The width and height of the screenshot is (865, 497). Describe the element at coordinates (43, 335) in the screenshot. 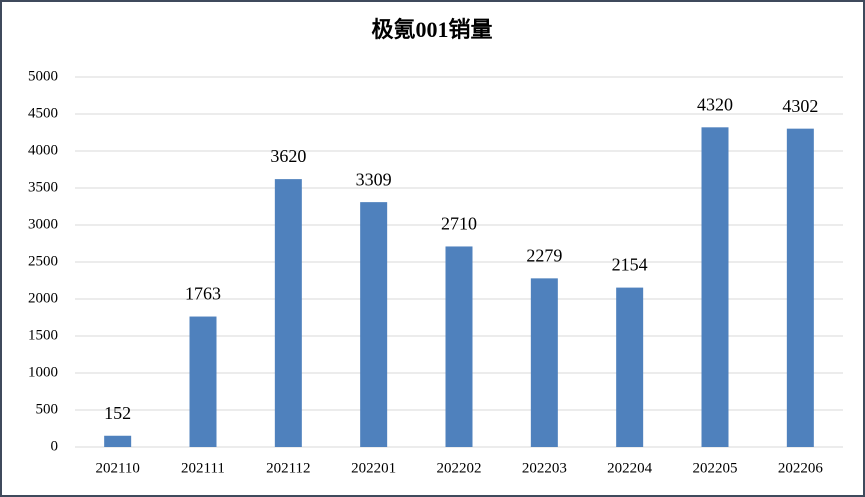

I see `y-tick-label: 1500` at that location.